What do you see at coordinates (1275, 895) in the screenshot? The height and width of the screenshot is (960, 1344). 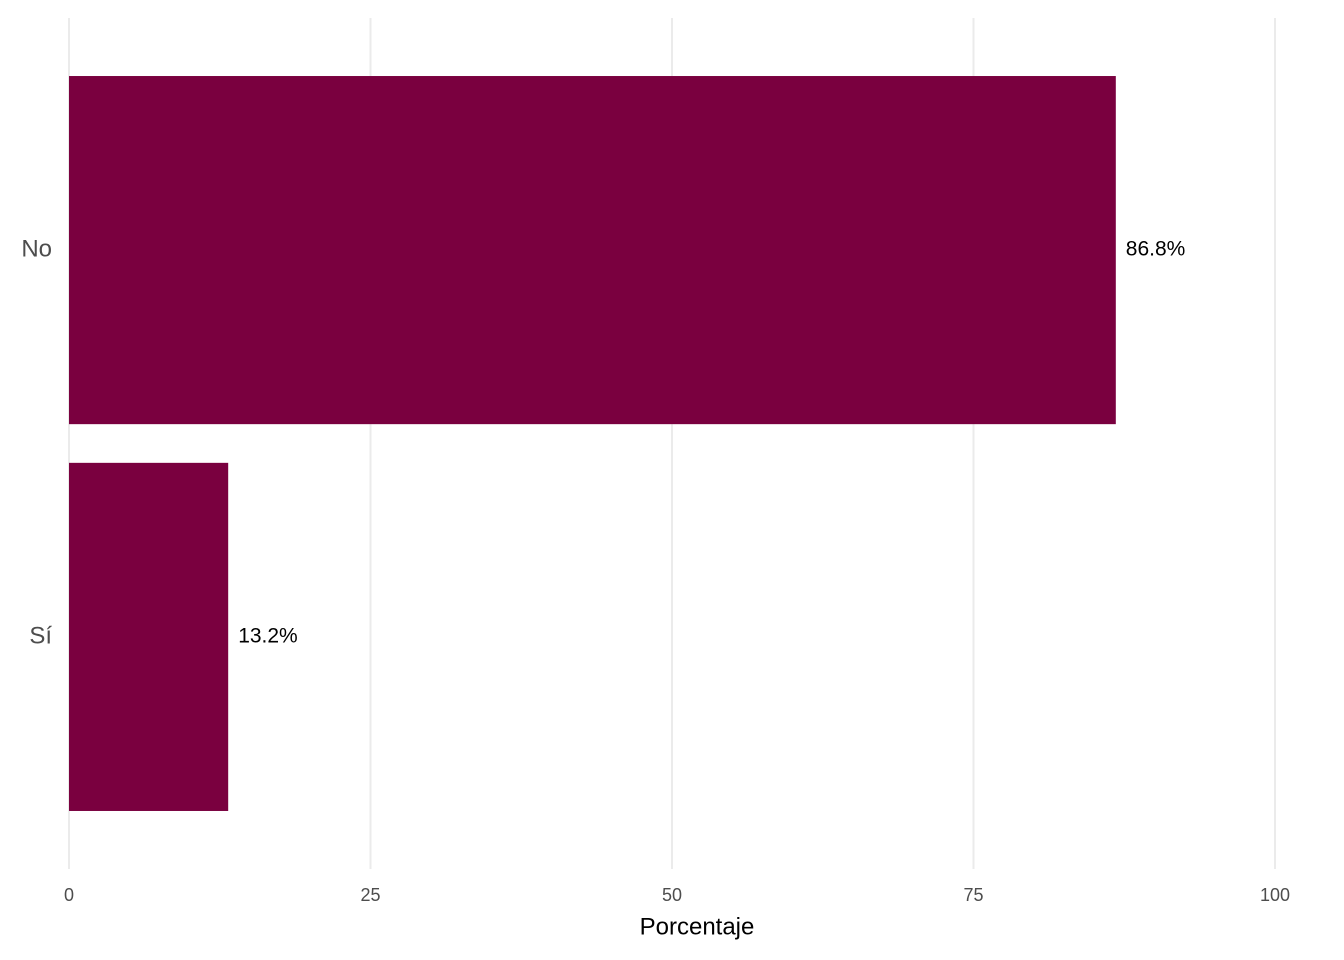 I see `x-tick-label: 100` at bounding box center [1275, 895].